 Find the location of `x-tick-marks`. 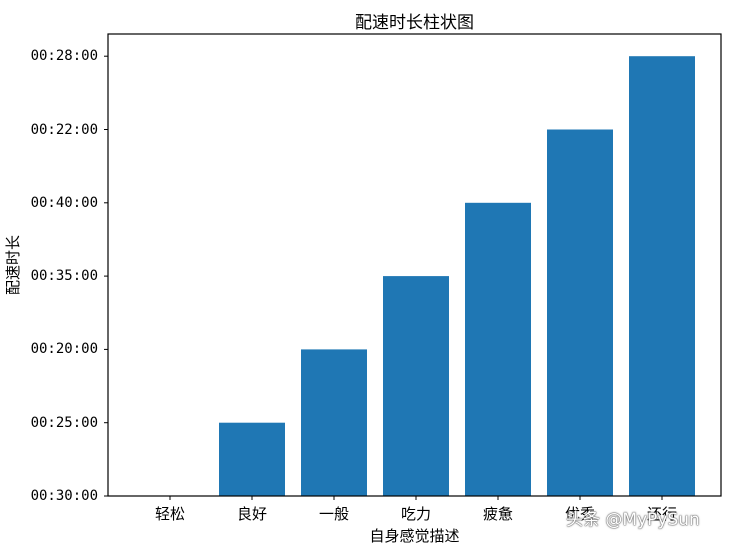

x-tick-marks is located at coordinates (416, 498).